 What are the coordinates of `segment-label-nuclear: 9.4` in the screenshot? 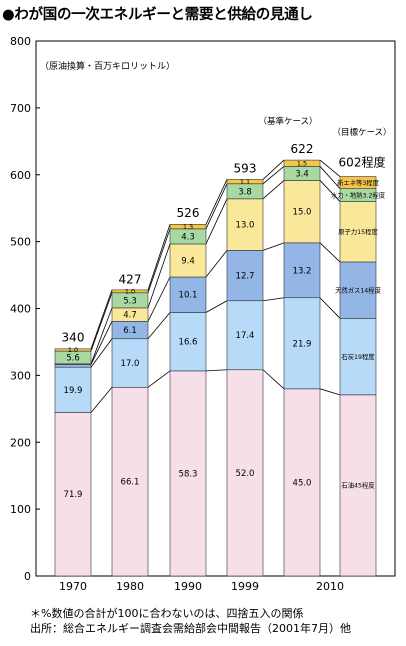 It's located at (188, 261).